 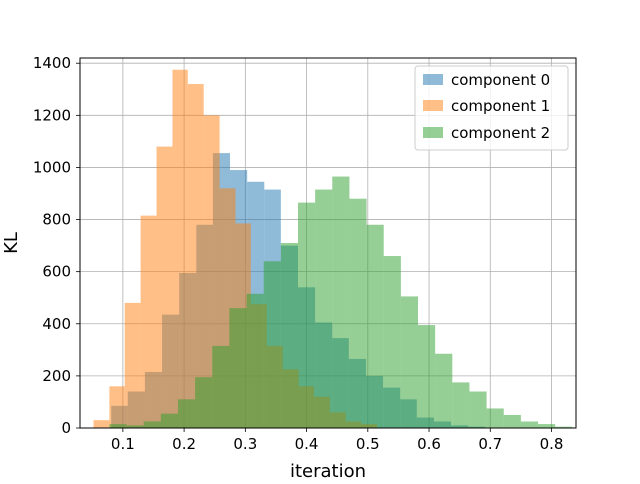 What do you see at coordinates (500, 106) in the screenshot?
I see `legend-label-component-1: component 1` at bounding box center [500, 106].